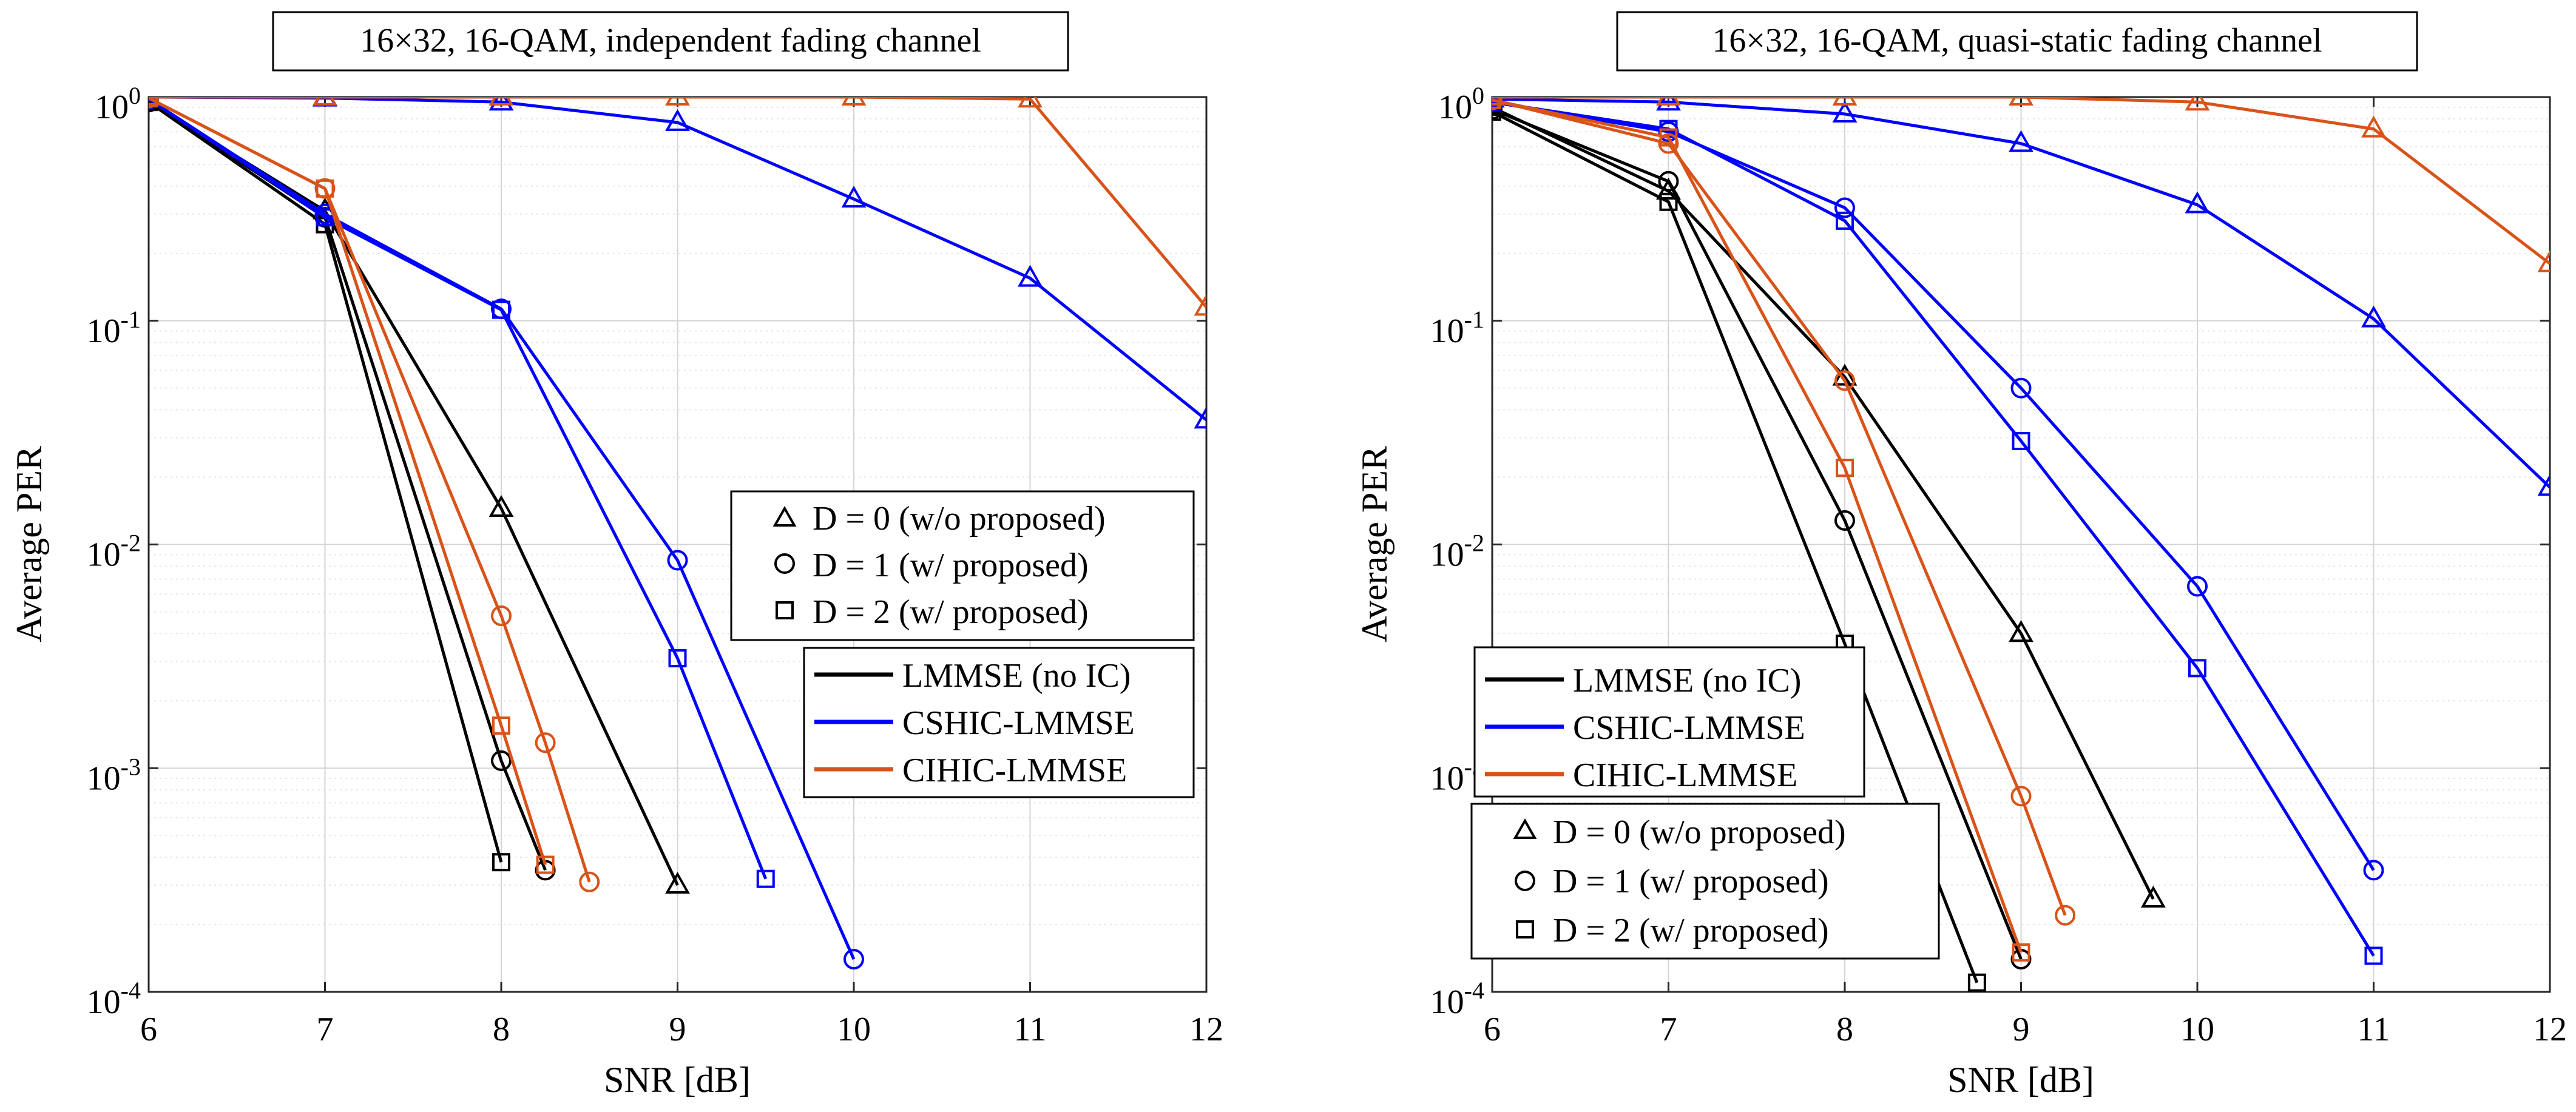 Image resolution: width=2576 pixels, height=1112 pixels. I want to click on legend-colors-left: LMMSE (no IC) CSHIC-LMMSE CIHIC-LMMSE, so click(999, 722).